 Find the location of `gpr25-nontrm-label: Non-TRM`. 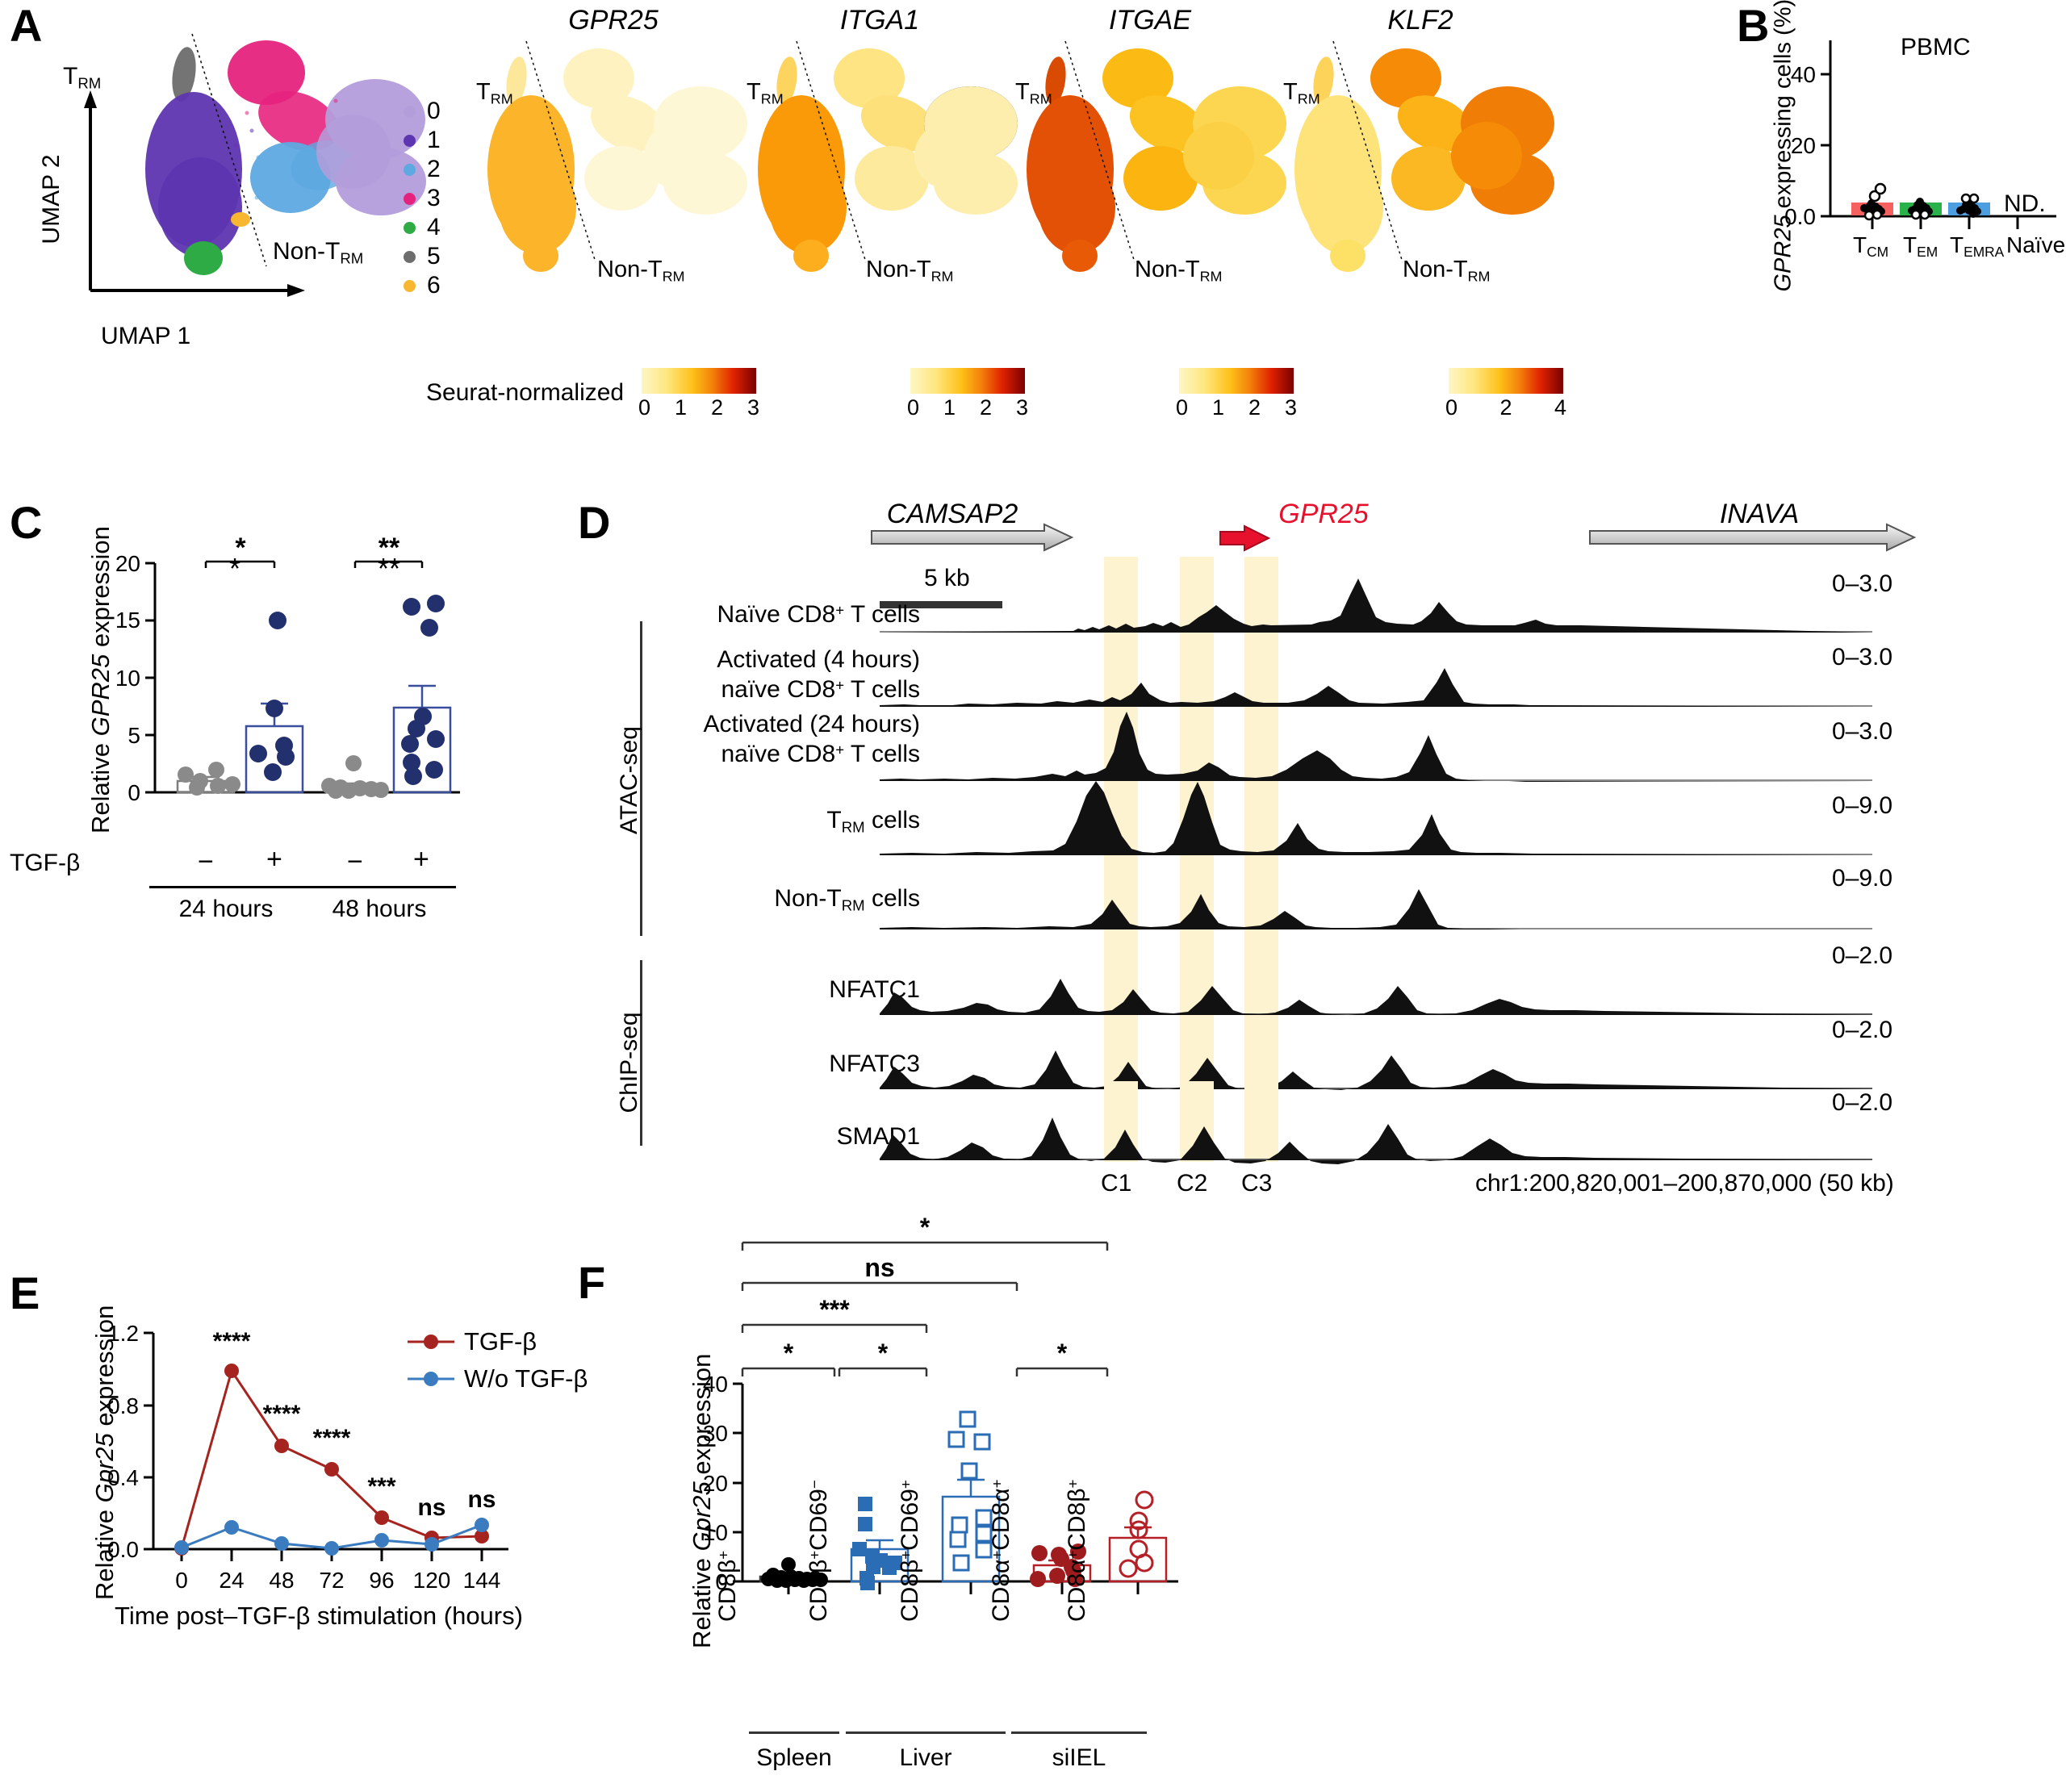

gpr25-nontrm-label: Non-TRM is located at coordinates (641, 271).